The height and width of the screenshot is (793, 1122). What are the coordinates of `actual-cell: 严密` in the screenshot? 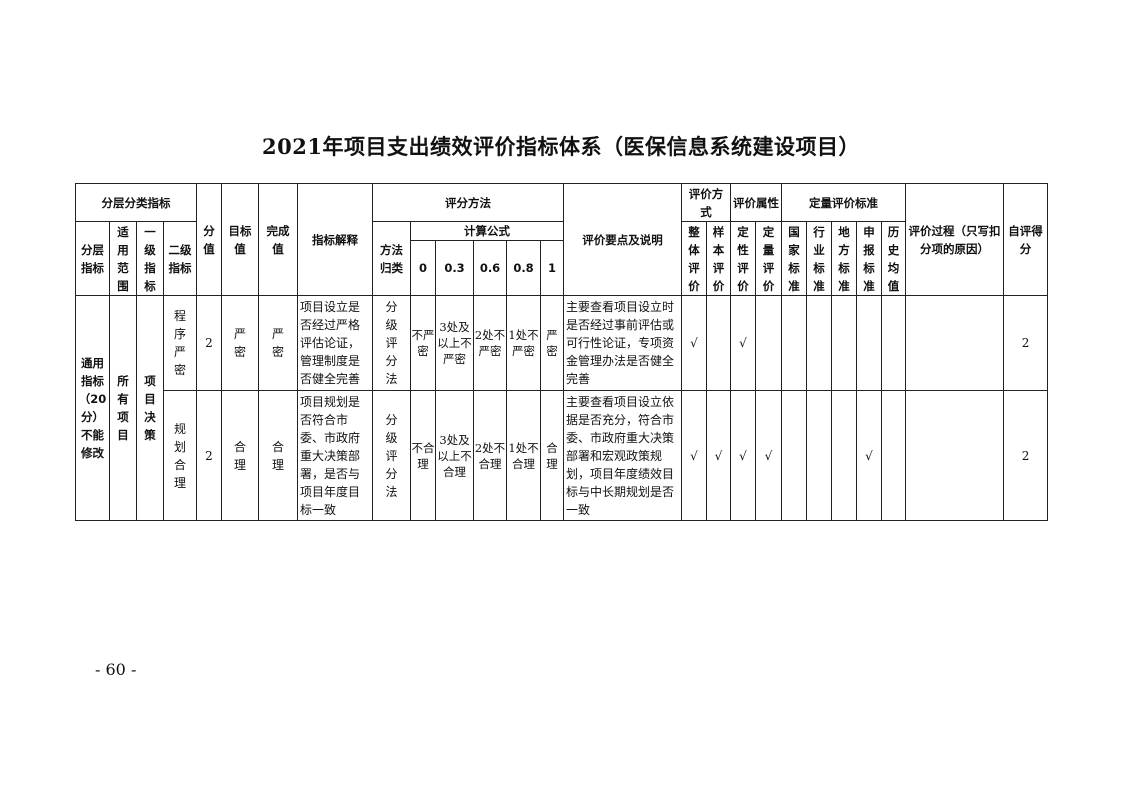 It's located at (278, 343).